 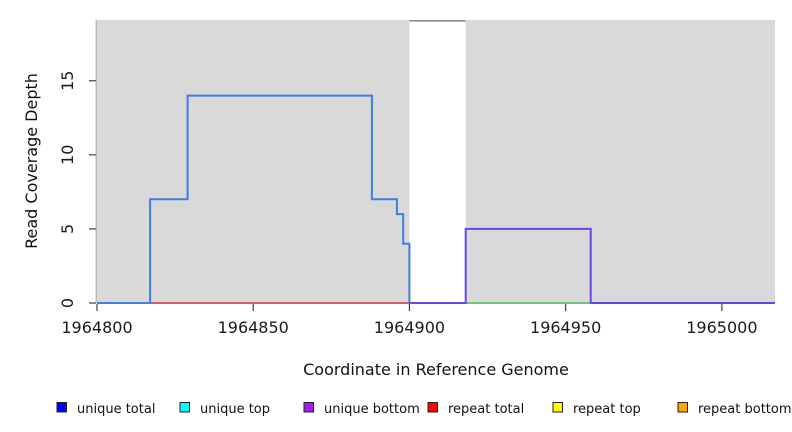 I want to click on y-tick-label: 0, so click(x=67, y=303).